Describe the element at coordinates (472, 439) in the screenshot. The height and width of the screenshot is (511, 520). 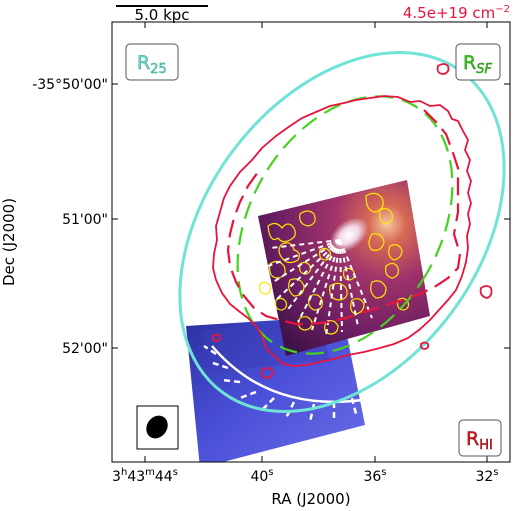
I see `badge-rhi-main: R` at that location.